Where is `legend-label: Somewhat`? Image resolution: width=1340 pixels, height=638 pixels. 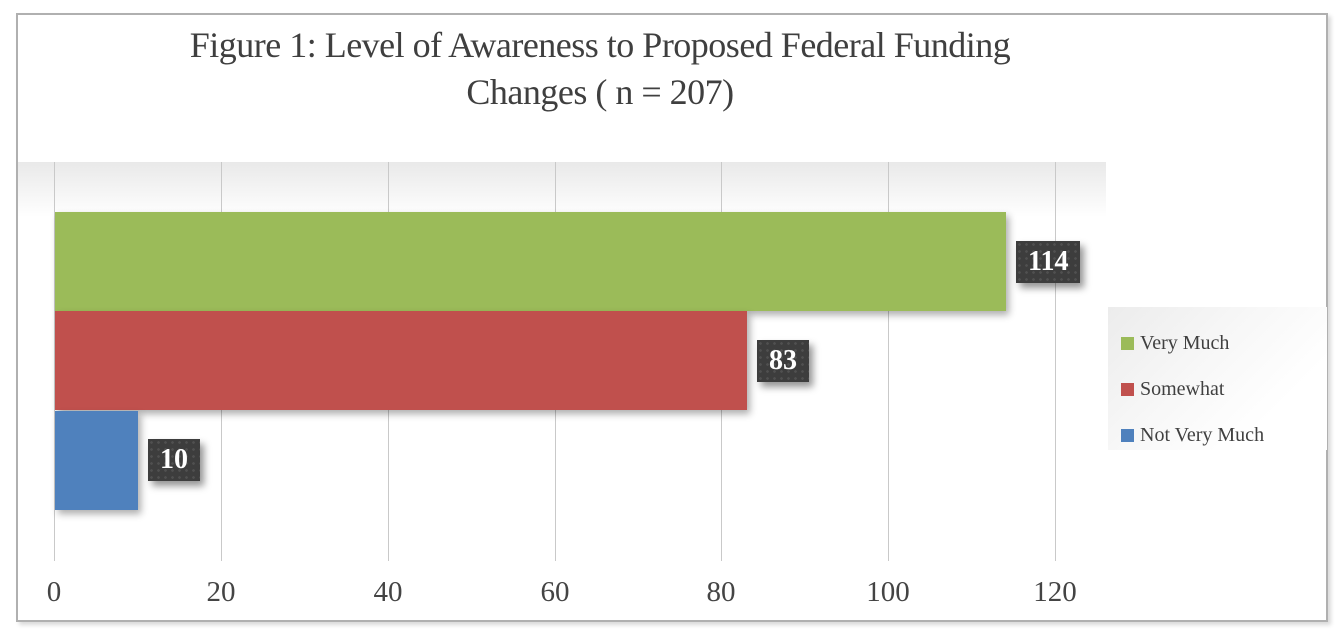
legend-label: Somewhat is located at coordinates (1182, 388).